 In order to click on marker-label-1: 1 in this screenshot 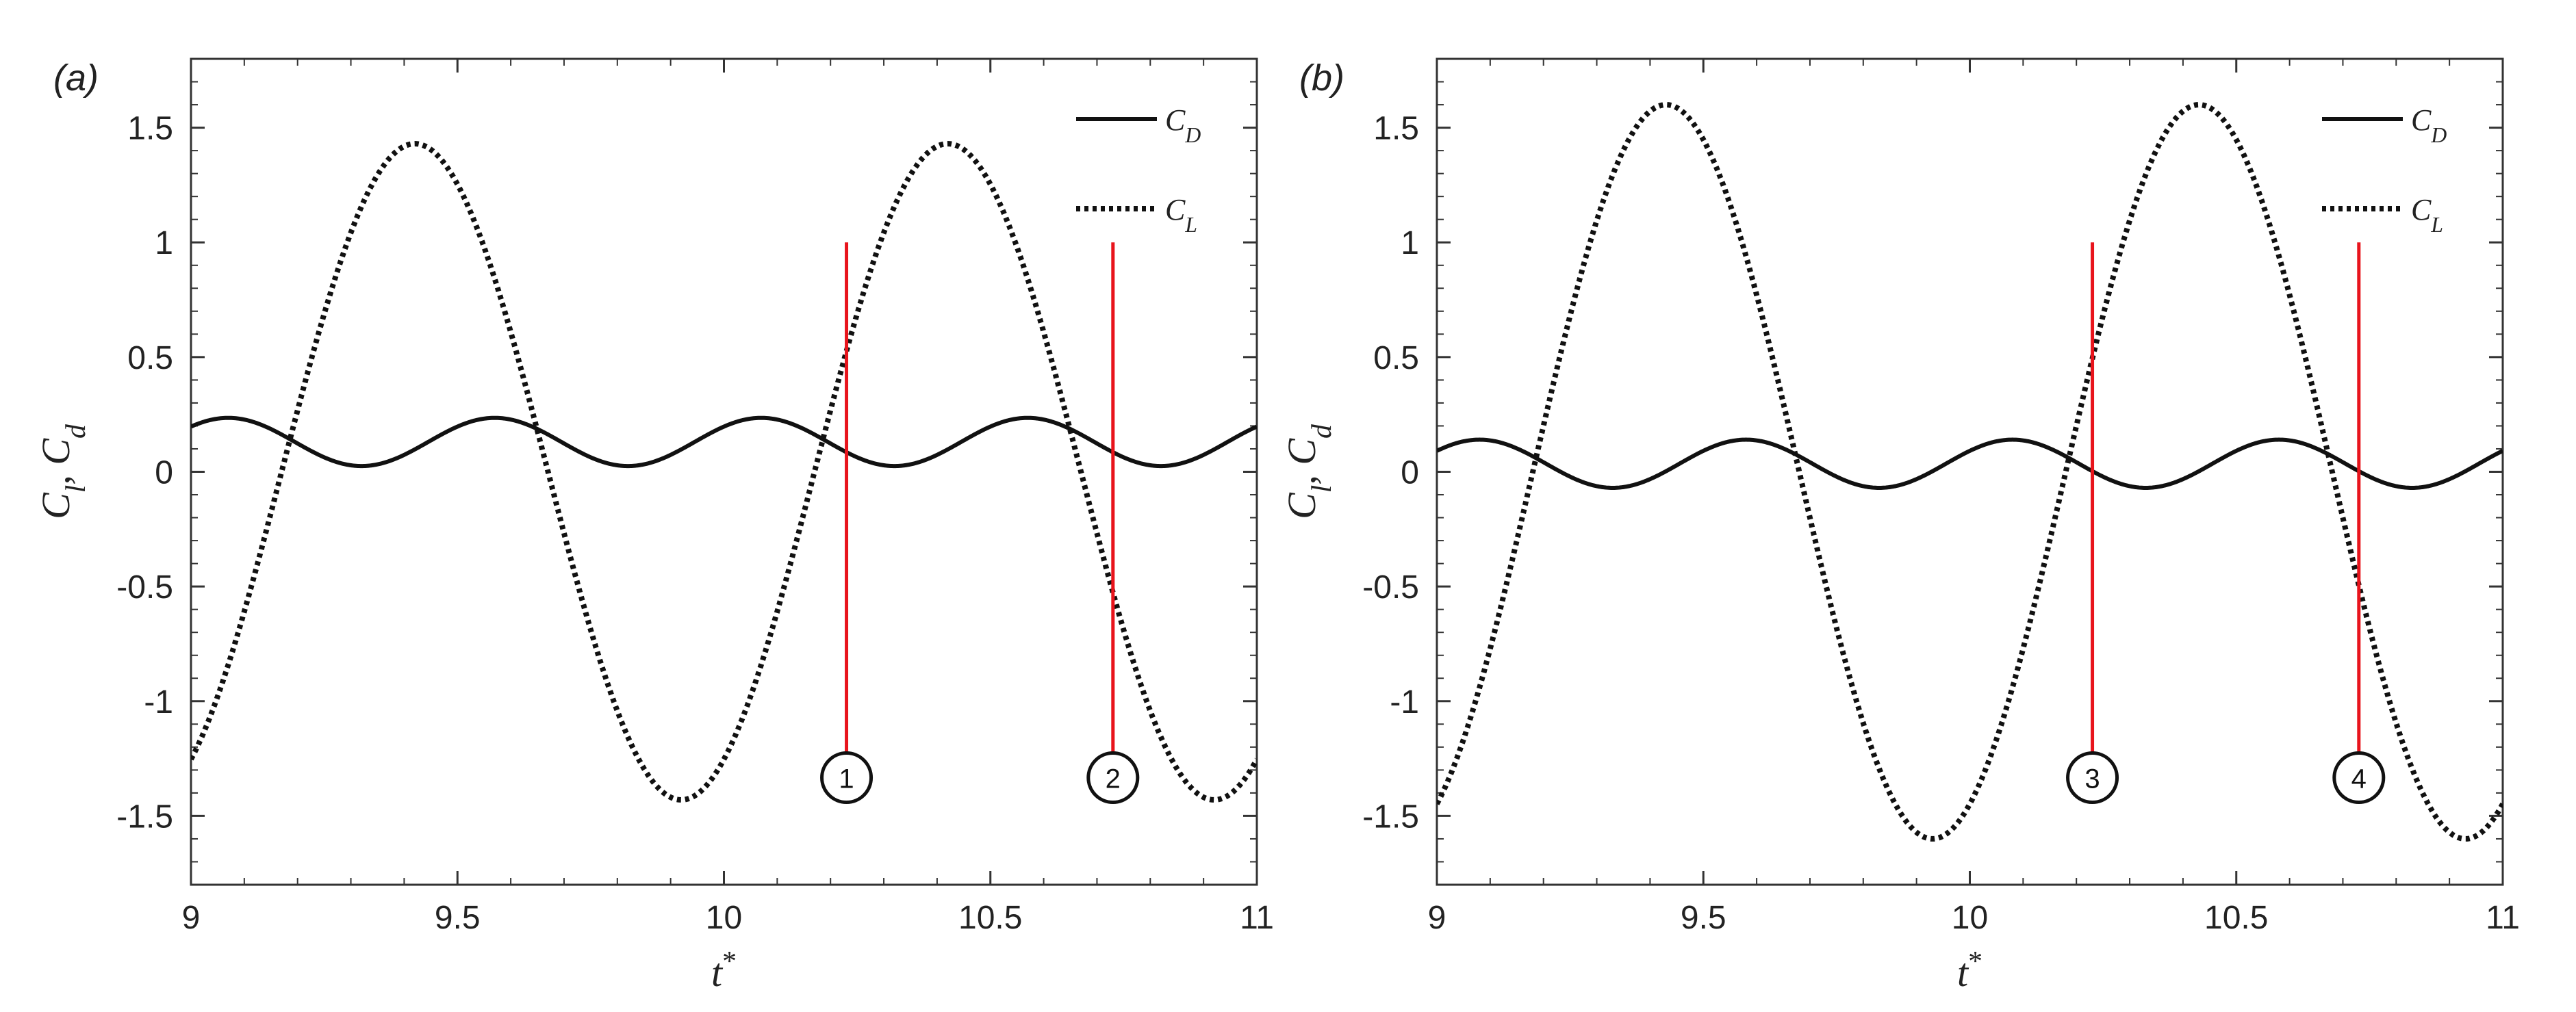, I will do `click(846, 779)`.